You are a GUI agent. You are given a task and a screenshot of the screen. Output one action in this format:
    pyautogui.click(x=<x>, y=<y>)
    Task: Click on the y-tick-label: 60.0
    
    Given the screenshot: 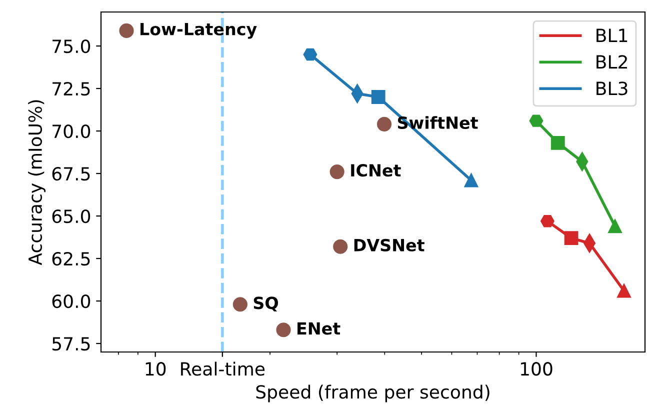 What is the action you would take?
    pyautogui.click(x=71, y=301)
    